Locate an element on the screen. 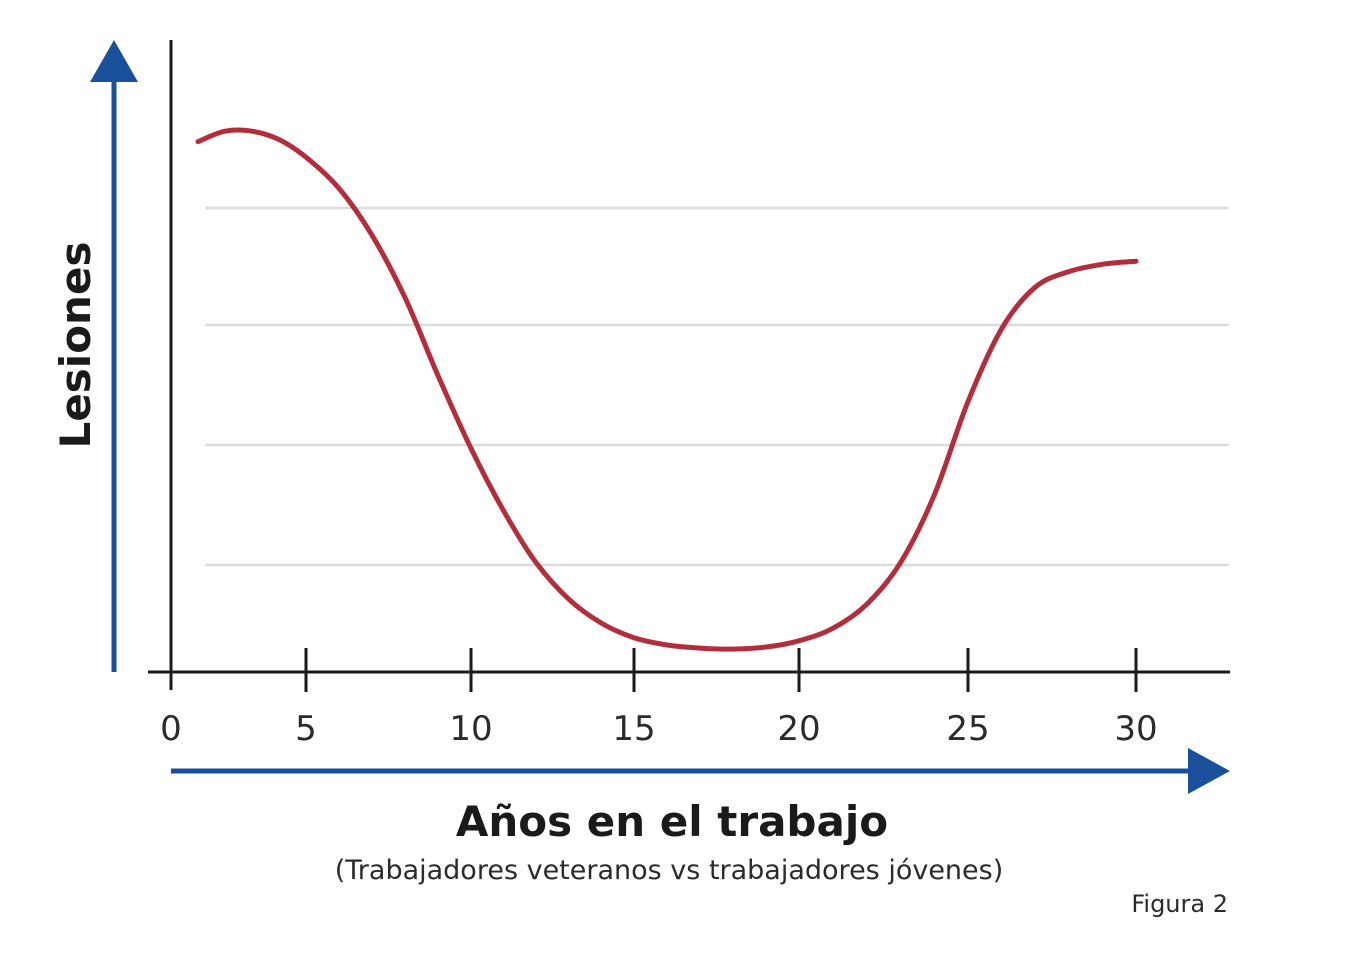 The width and height of the screenshot is (1353, 954). y-axis-label: Lesiones is located at coordinates (75, 345).